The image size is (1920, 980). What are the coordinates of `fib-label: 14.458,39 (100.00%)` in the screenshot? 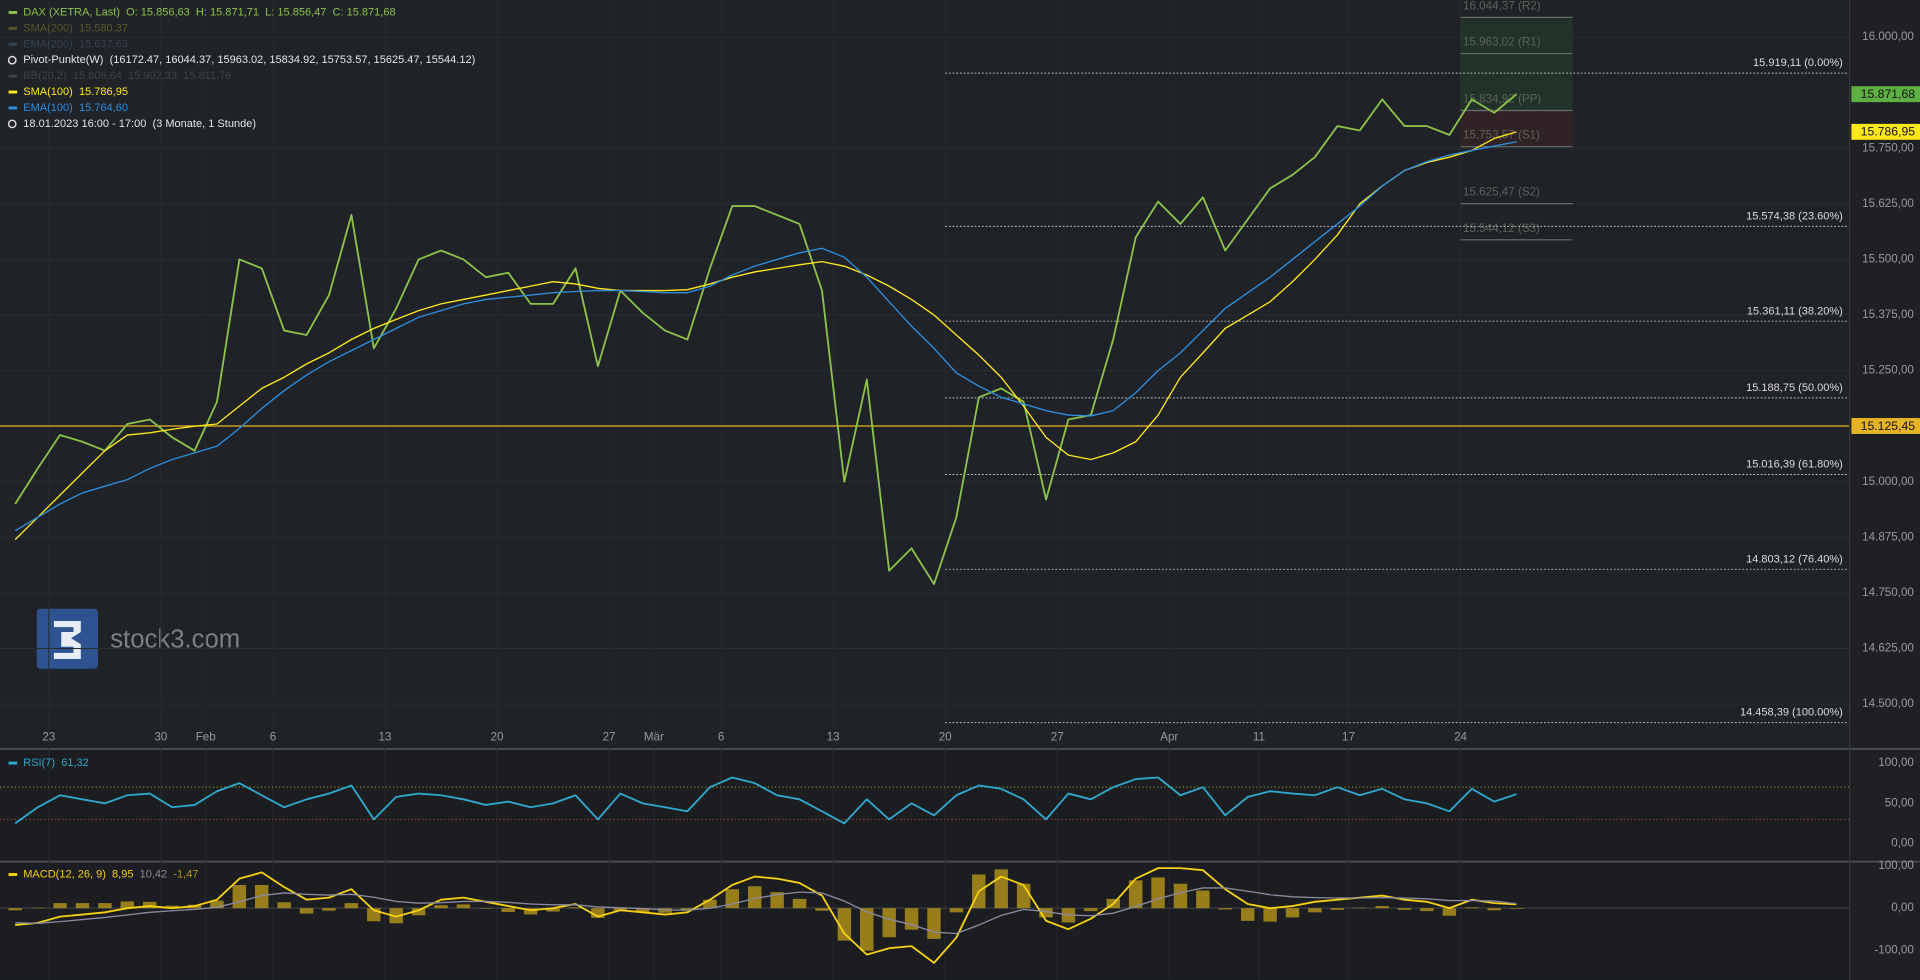 It's located at (1791, 713).